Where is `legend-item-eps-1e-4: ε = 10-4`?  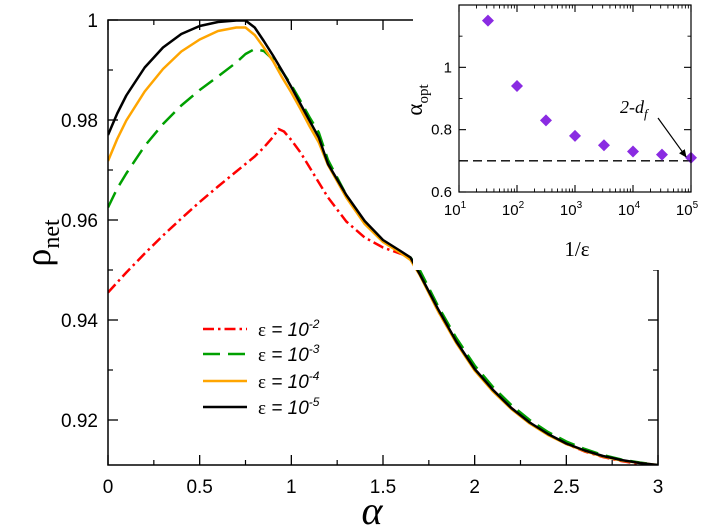 legend-item-eps-1e-4: ε = 10-4 is located at coordinates (261, 381).